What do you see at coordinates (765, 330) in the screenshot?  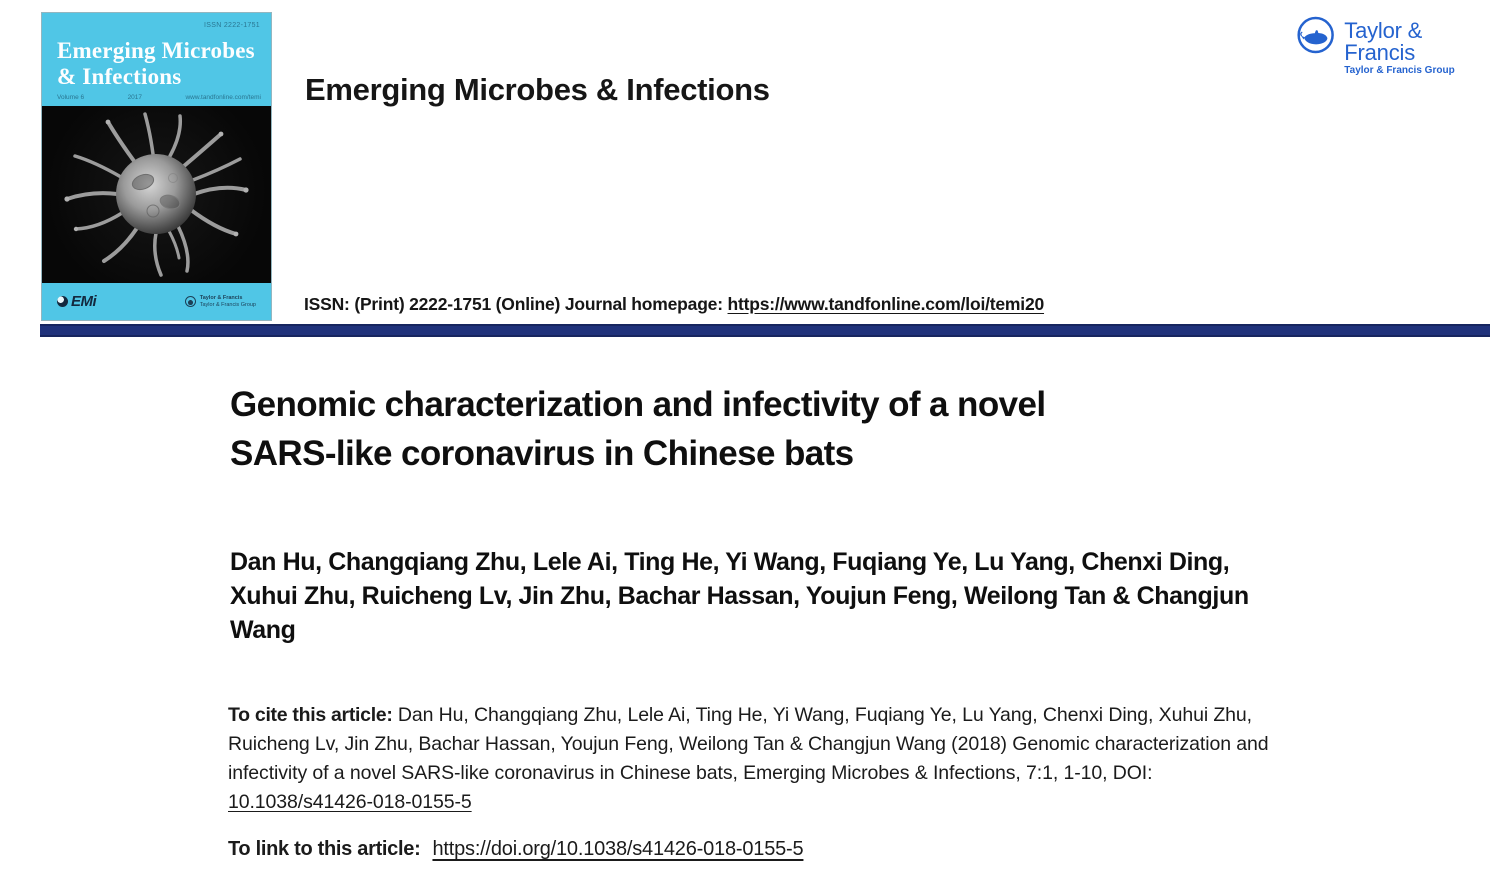 I see `header-divider-bar` at bounding box center [765, 330].